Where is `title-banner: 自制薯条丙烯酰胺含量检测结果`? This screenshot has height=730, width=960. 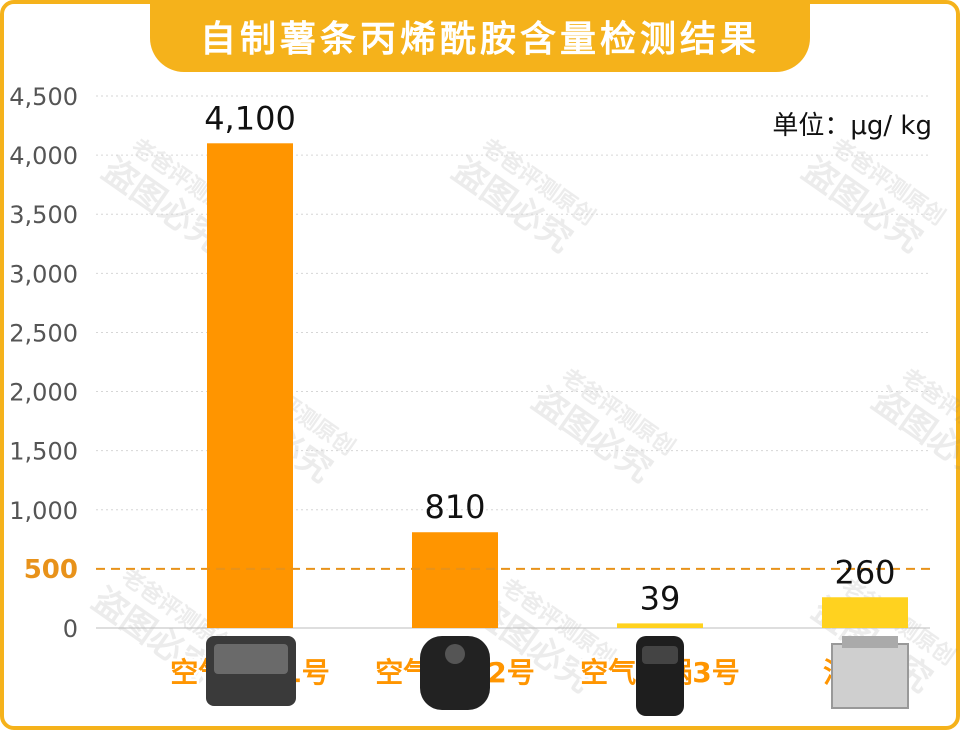
title-banner: 自制薯条丙烯酰胺含量检测结果 is located at coordinates (480, 36).